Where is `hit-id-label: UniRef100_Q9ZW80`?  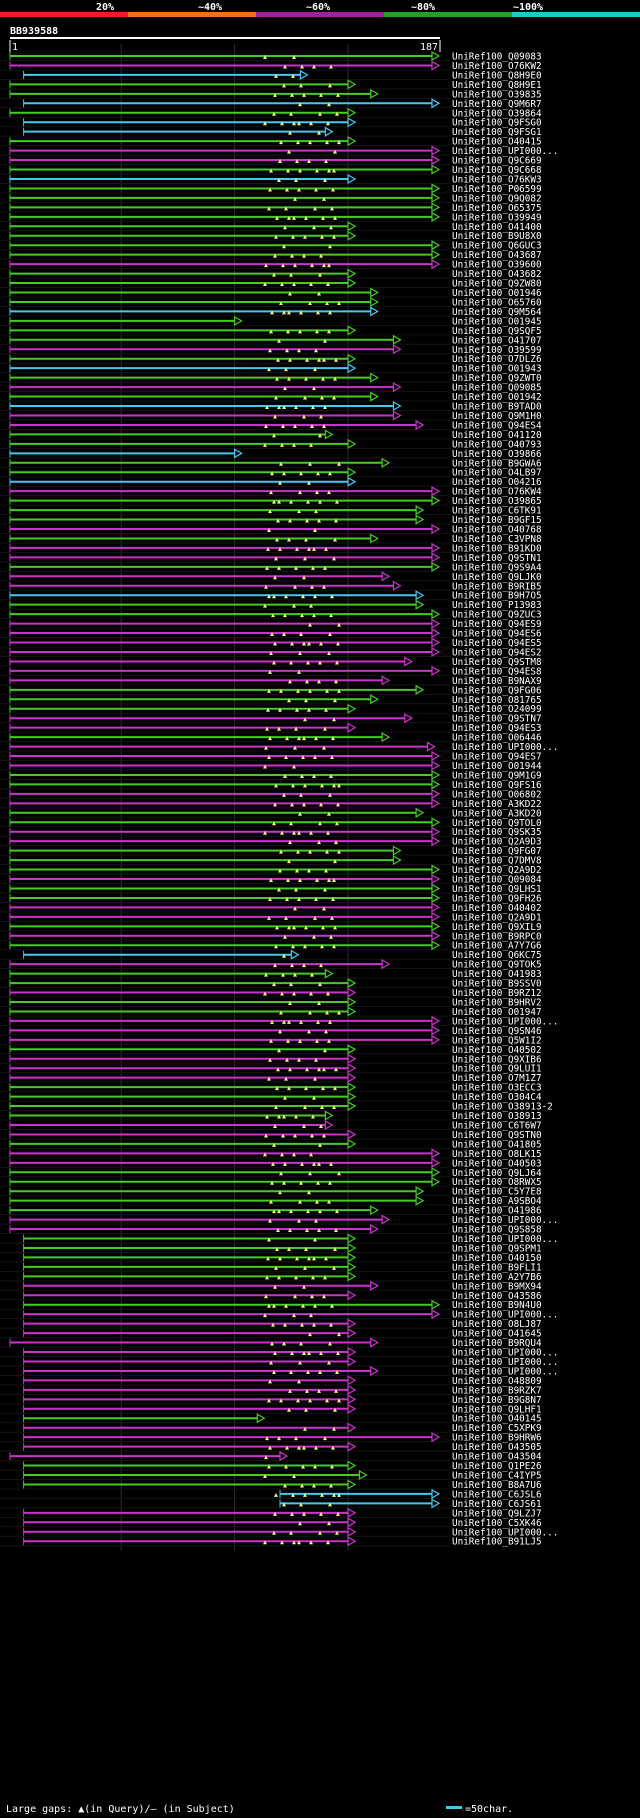
hit-id-label: UniRef100_Q9ZW80 is located at coordinates (497, 284).